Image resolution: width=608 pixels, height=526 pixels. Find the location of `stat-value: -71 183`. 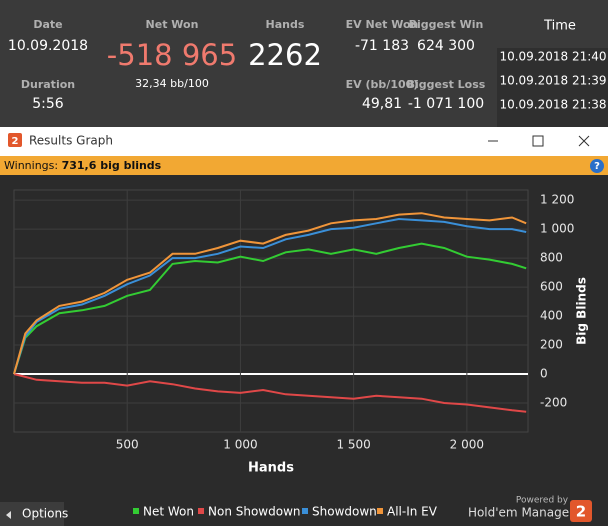

stat-value: -71 183 is located at coordinates (382, 46).